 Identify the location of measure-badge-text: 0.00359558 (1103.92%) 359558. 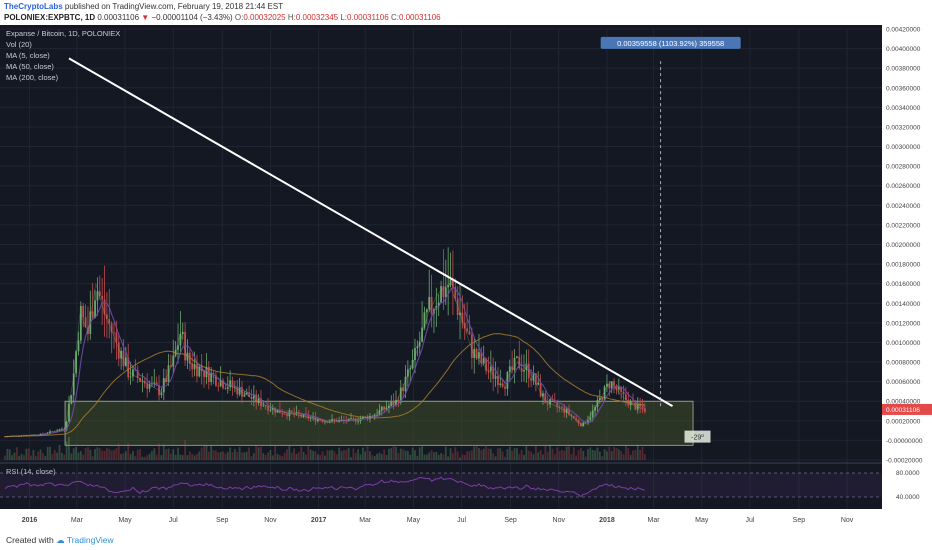
(670, 43).